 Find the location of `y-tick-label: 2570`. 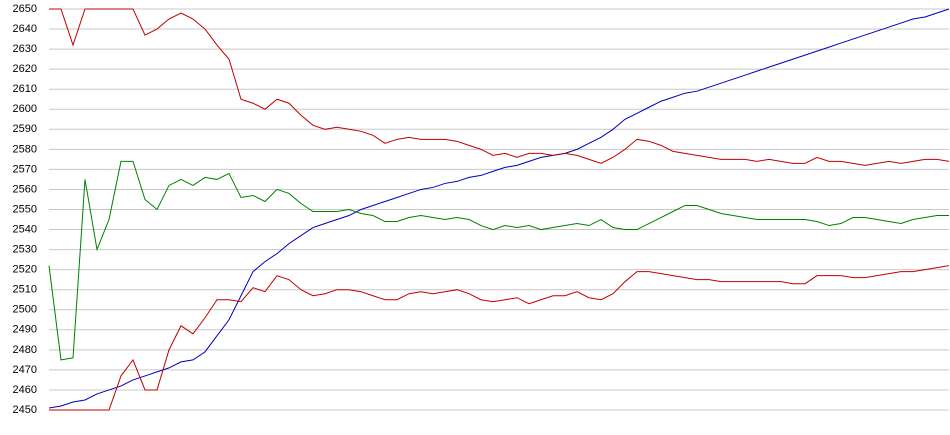

y-tick-label: 2570 is located at coordinates (25, 169).